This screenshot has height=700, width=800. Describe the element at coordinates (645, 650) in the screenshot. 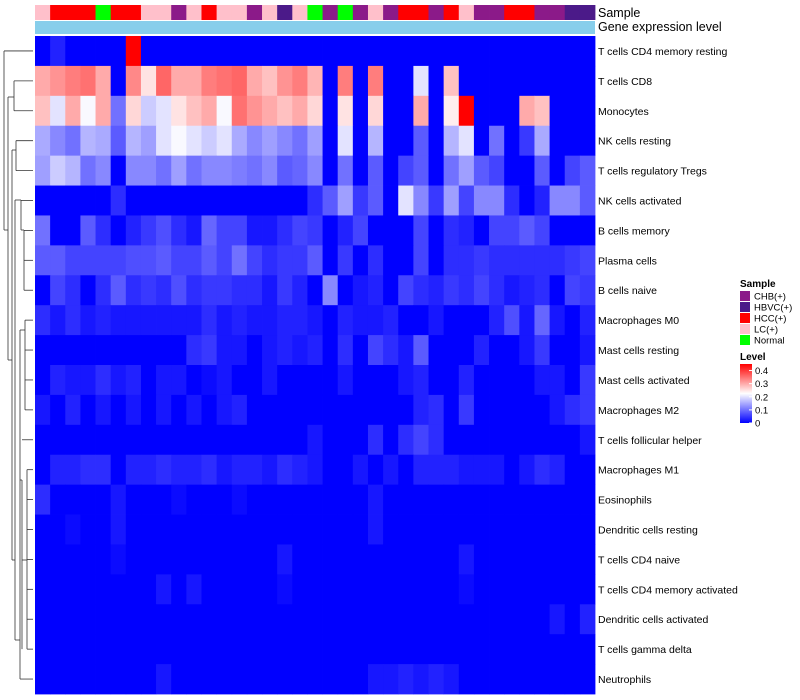

I see `row-label: T cells gamma delta` at that location.